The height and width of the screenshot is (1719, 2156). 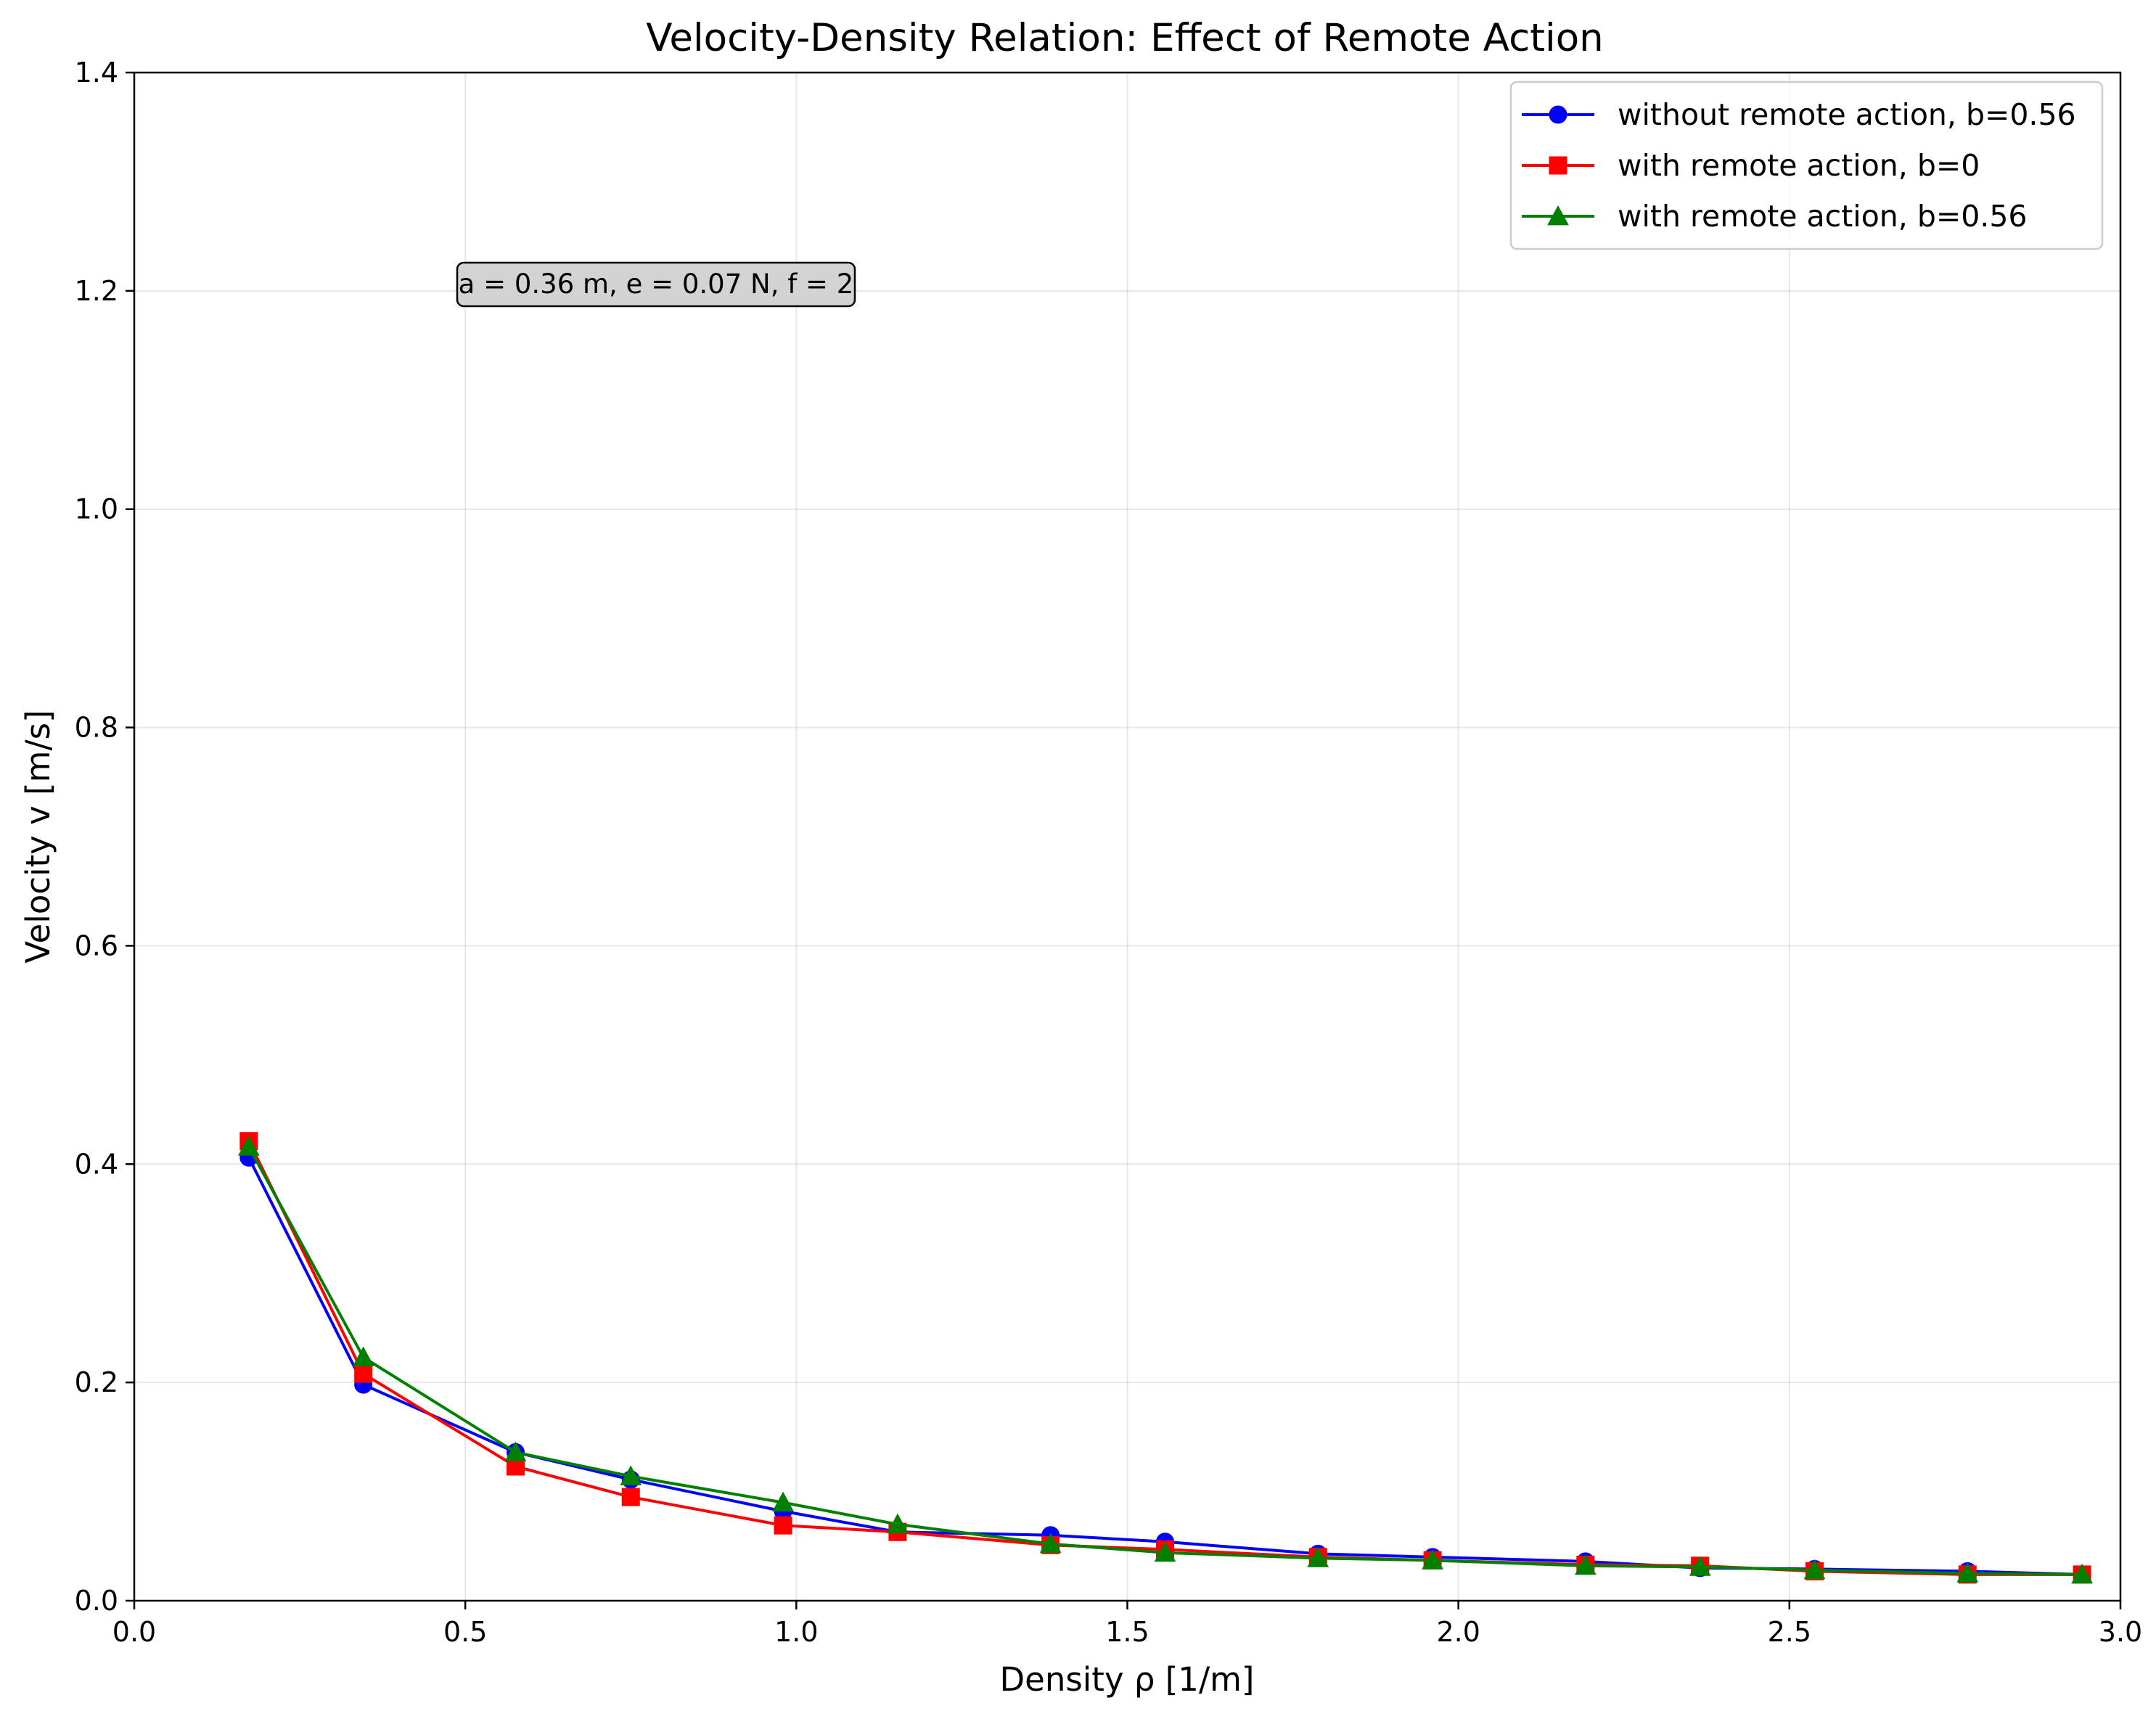 I want to click on x-tick-label: 1.5, so click(x=1127, y=1632).